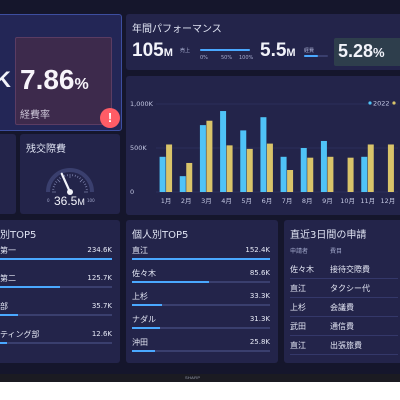 This screenshot has height=400, width=400. Describe the element at coordinates (8, 278) in the screenshot. I see `departments-row-label: 第二` at that location.